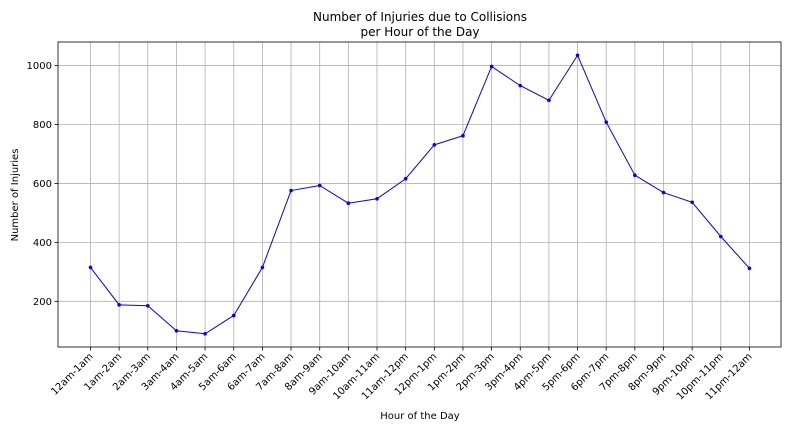 This screenshot has height=432, width=792. I want to click on y-tick-label: 400, so click(42, 243).